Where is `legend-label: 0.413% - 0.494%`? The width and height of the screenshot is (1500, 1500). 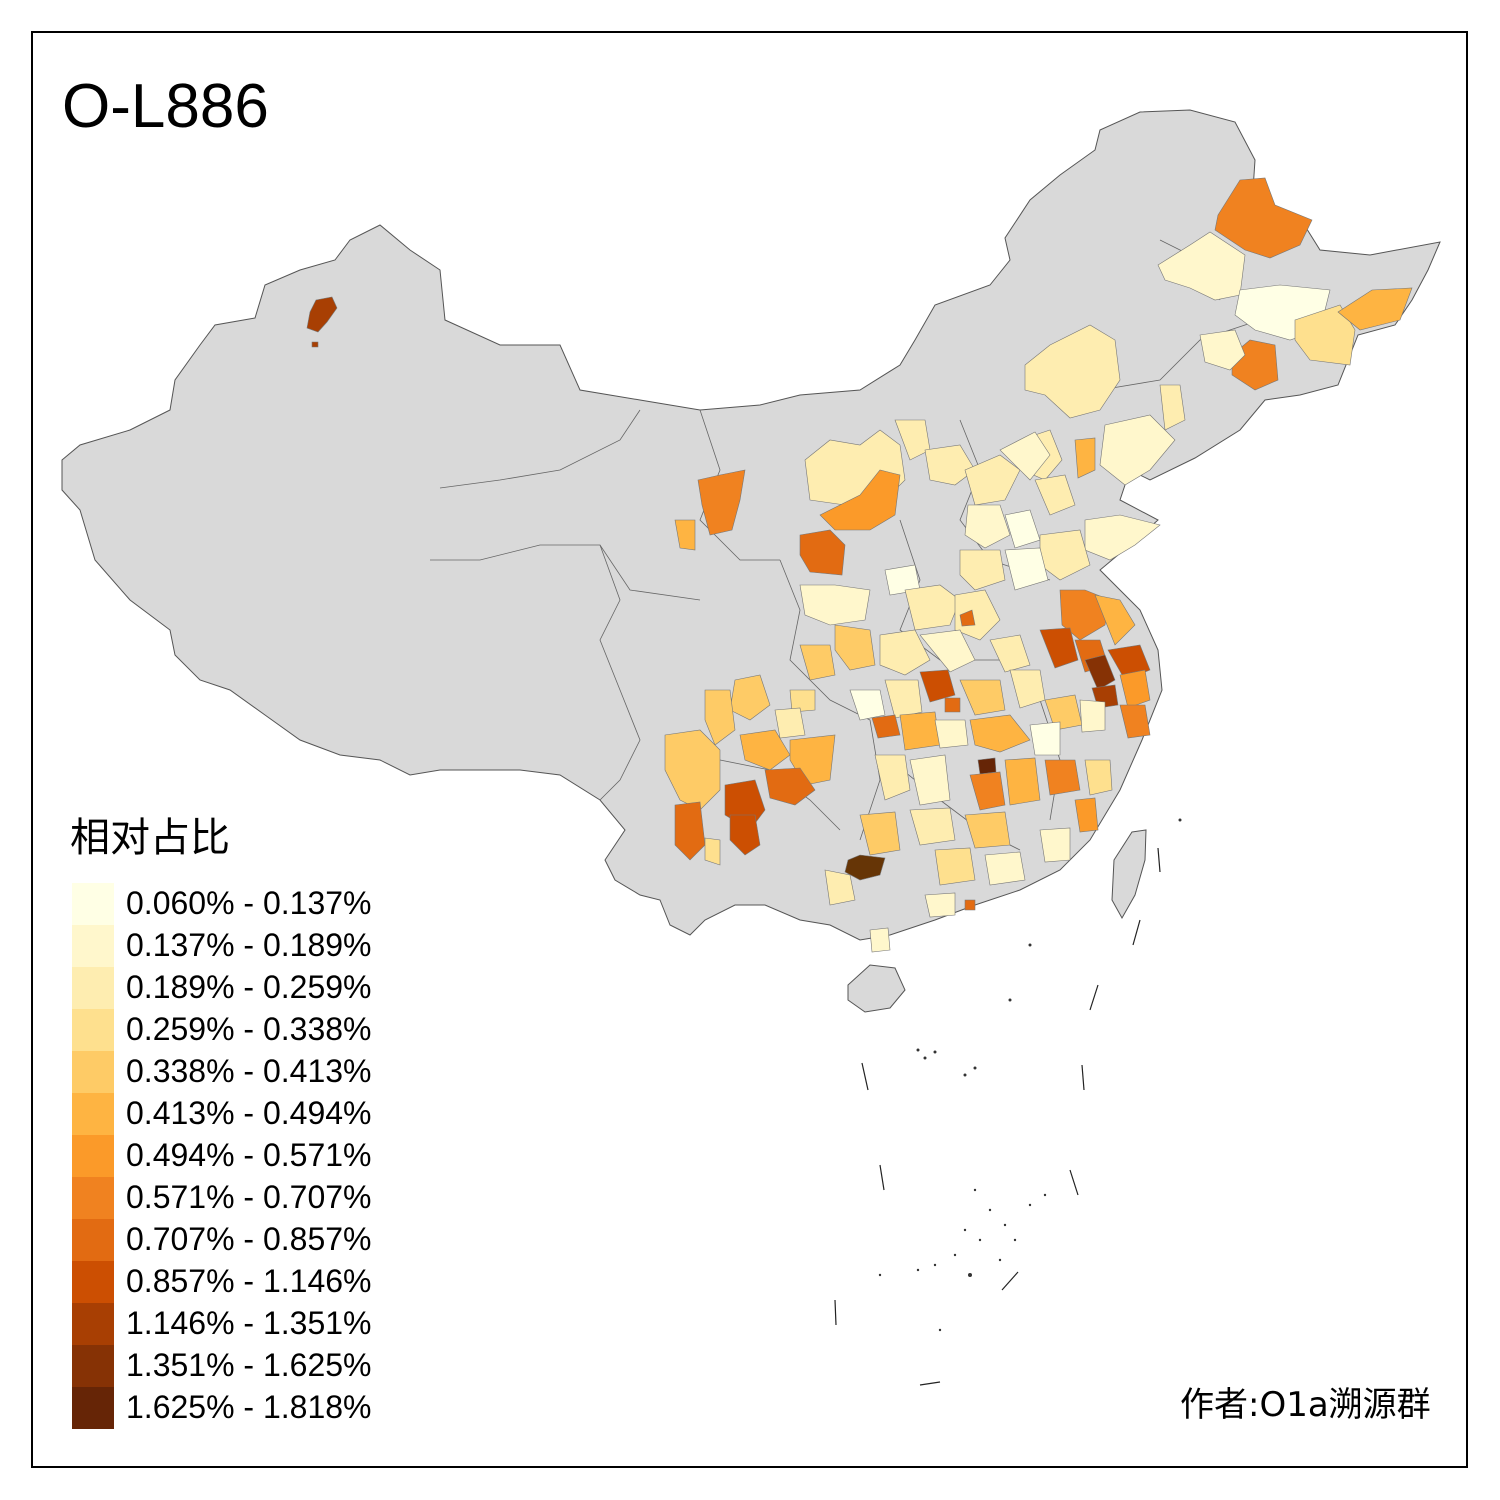
legend-label: 0.413% - 0.494% is located at coordinates (249, 1113).